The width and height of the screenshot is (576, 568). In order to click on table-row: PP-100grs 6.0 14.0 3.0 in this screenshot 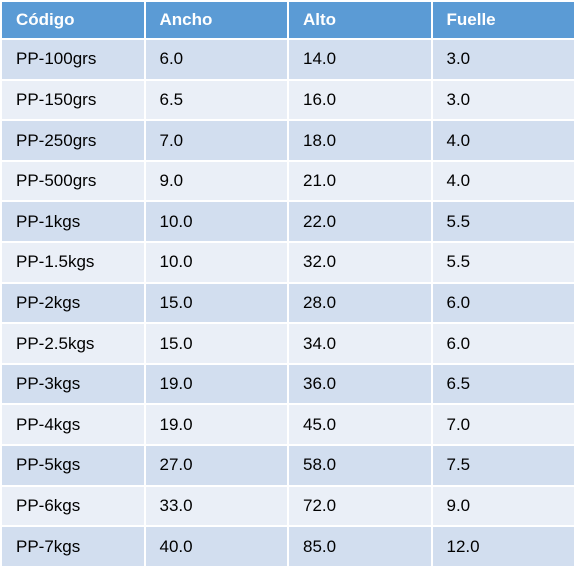, I will do `click(288, 59)`.